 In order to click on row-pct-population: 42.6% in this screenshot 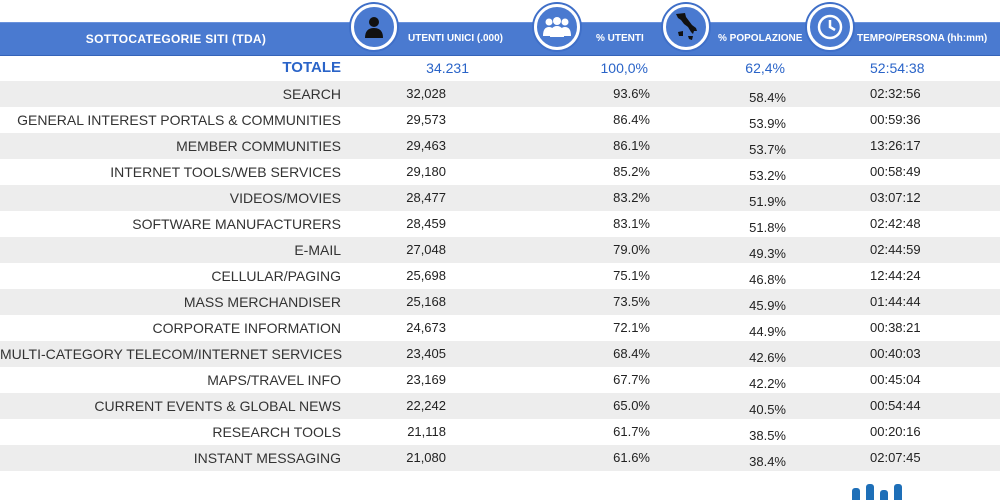, I will do `click(767, 357)`.